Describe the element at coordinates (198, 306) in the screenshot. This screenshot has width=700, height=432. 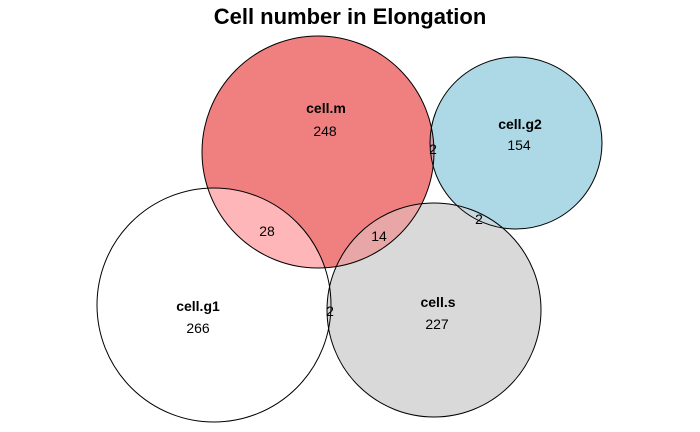
I see `label-cell-g1: cell.g1` at that location.